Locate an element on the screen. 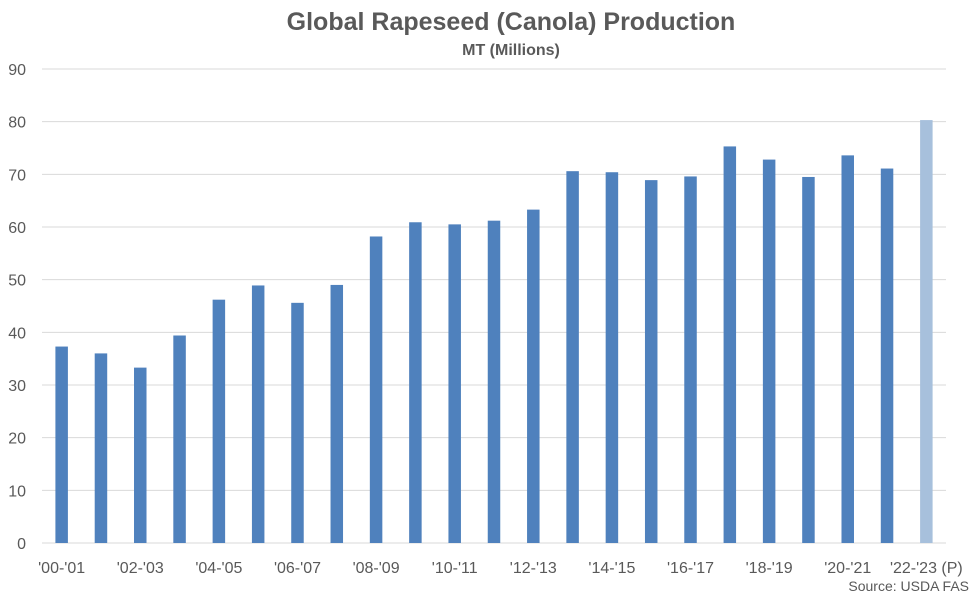 The width and height of the screenshot is (977, 600). y-axis-ticks: 0 10 20 30 40 50 60 70 80 90 is located at coordinates (17, 307).